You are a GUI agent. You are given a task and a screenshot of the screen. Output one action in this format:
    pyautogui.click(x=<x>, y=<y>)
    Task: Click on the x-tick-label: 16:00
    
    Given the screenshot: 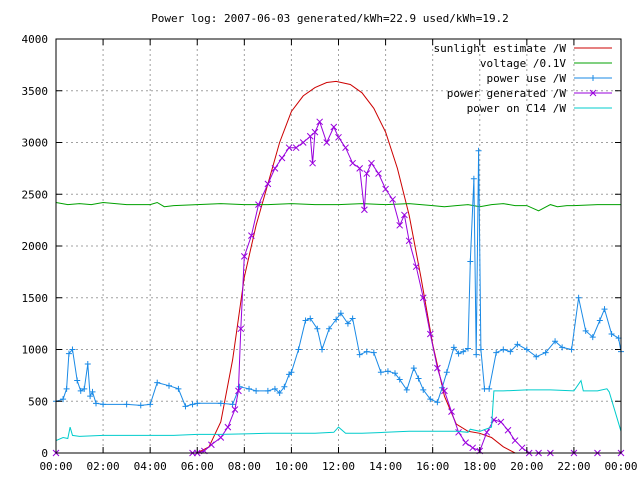 What is the action you would take?
    pyautogui.click(x=432, y=466)
    